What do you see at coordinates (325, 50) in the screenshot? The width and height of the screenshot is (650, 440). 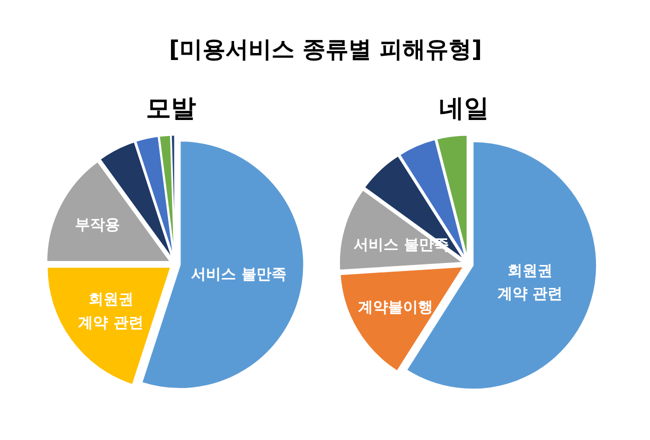 I see `text: [미용서비스 종류별 피해유형]` at bounding box center [325, 50].